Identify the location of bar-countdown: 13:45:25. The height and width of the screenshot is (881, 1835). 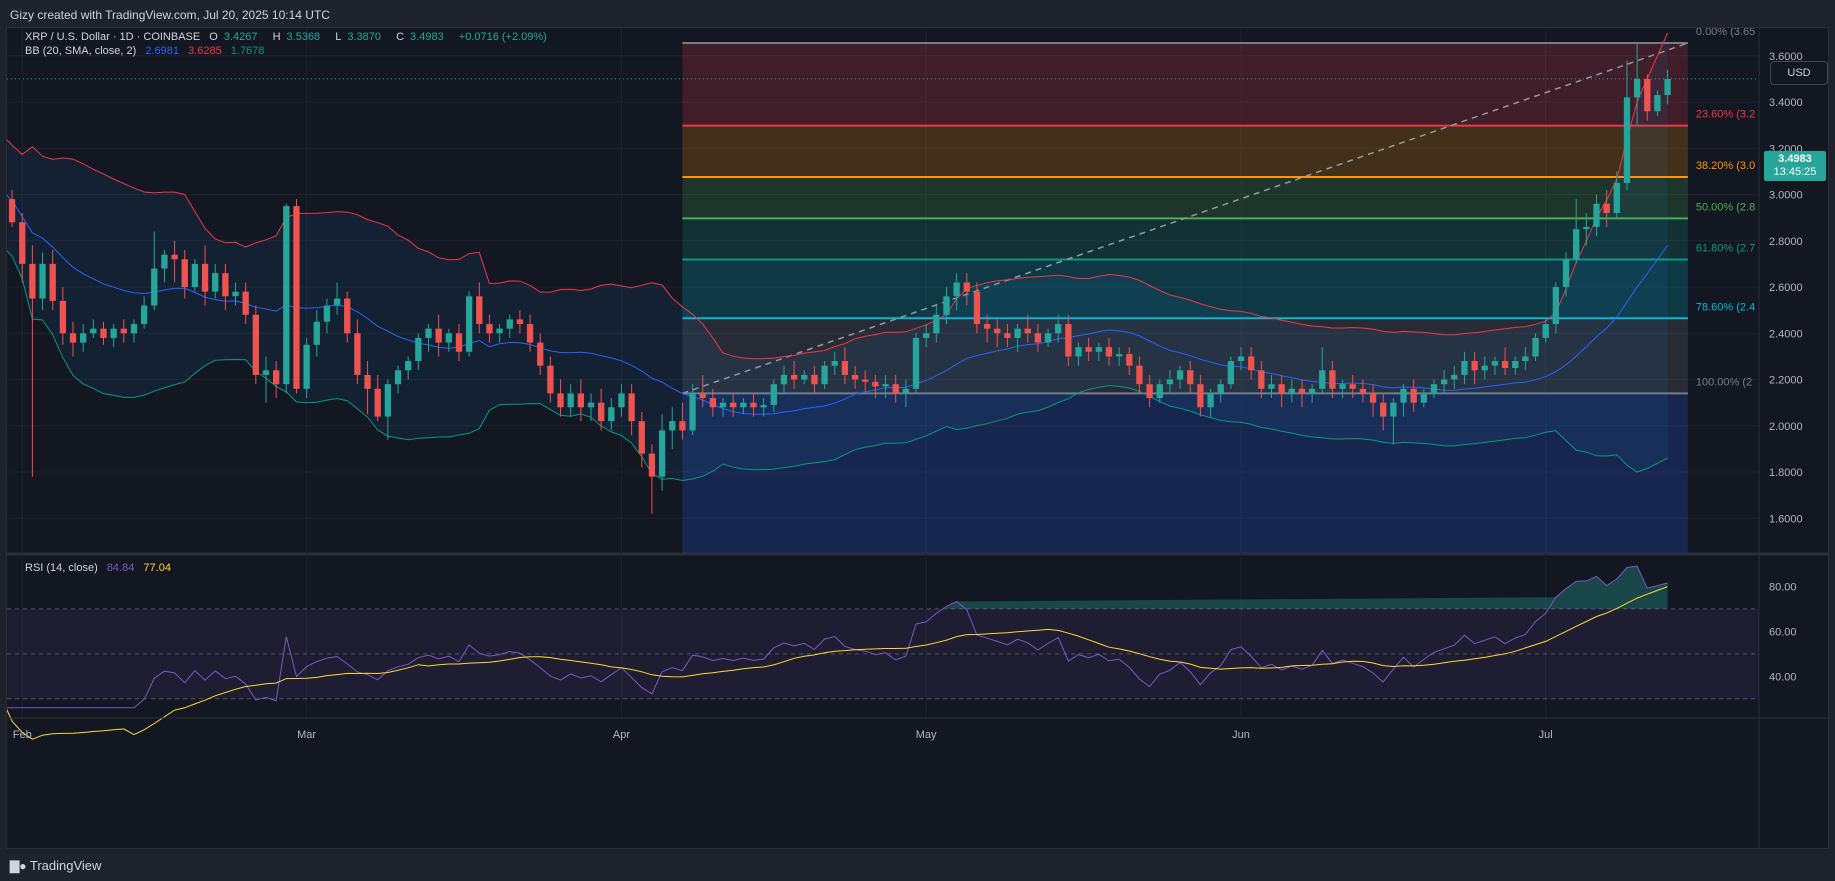
(1795, 172).